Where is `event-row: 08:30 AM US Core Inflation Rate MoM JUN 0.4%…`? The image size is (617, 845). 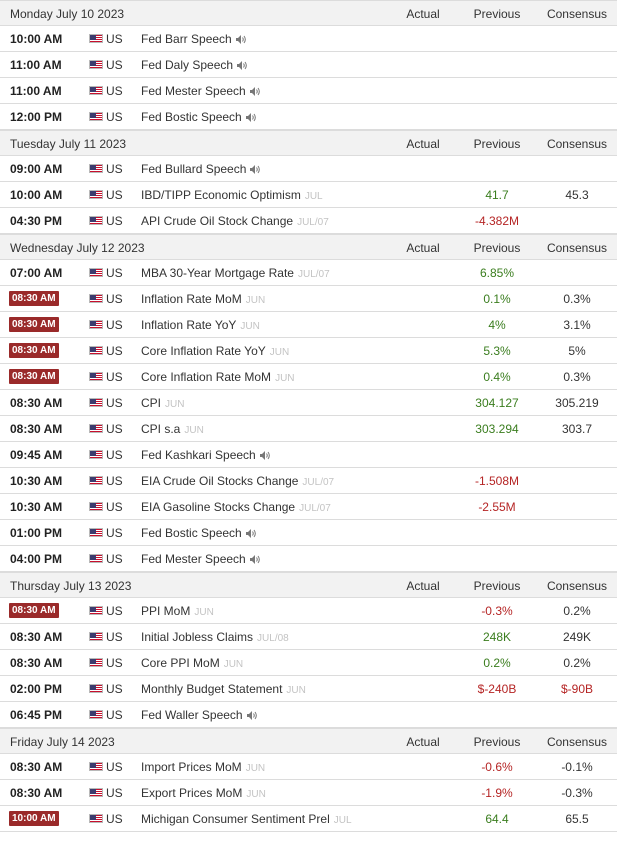
event-row: 08:30 AM US Core Inflation Rate MoM JUN 0.4%… is located at coordinates (308, 377).